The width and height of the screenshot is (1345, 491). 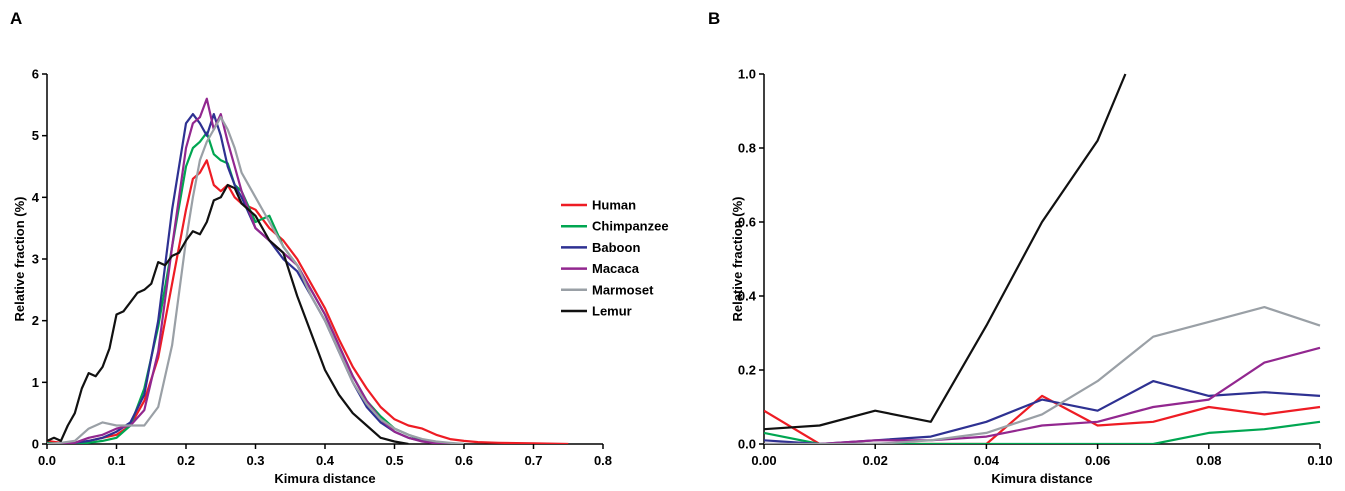 What do you see at coordinates (1042, 419) in the screenshot?
I see `series-line-human` at bounding box center [1042, 419].